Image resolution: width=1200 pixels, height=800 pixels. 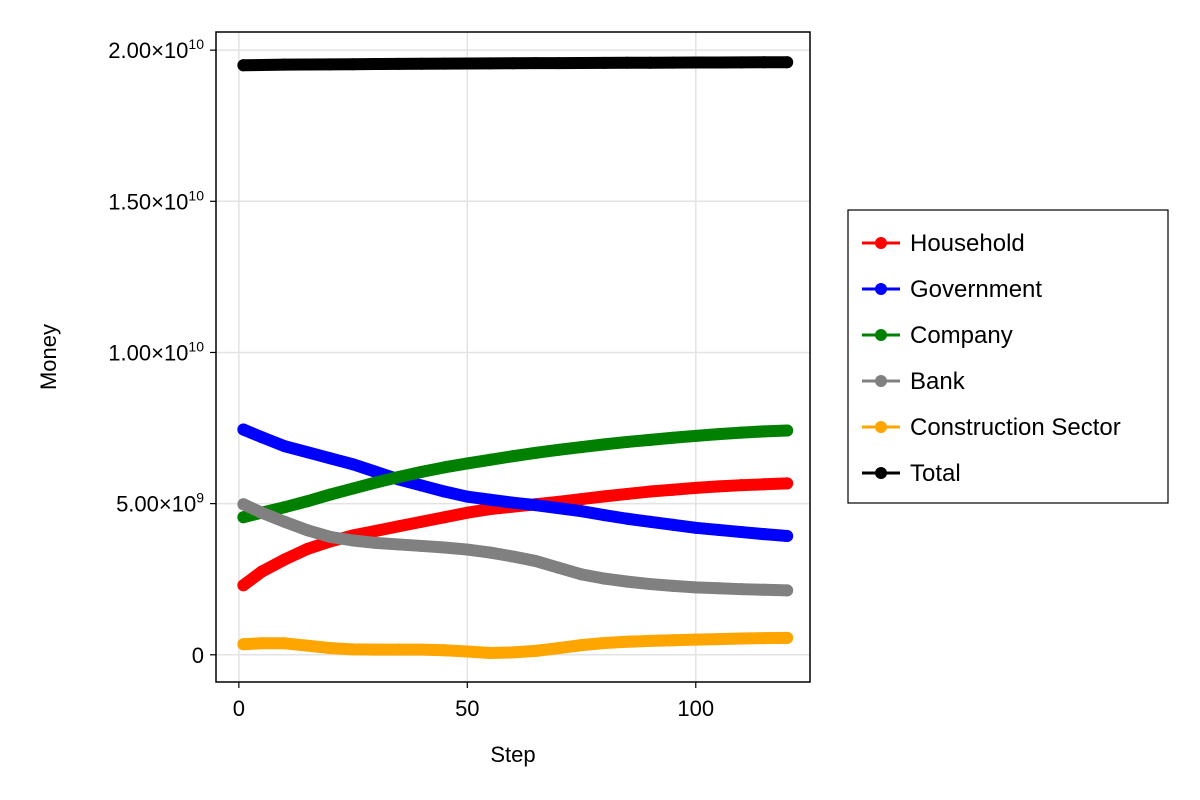 I want to click on series-government, so click(x=515, y=482).